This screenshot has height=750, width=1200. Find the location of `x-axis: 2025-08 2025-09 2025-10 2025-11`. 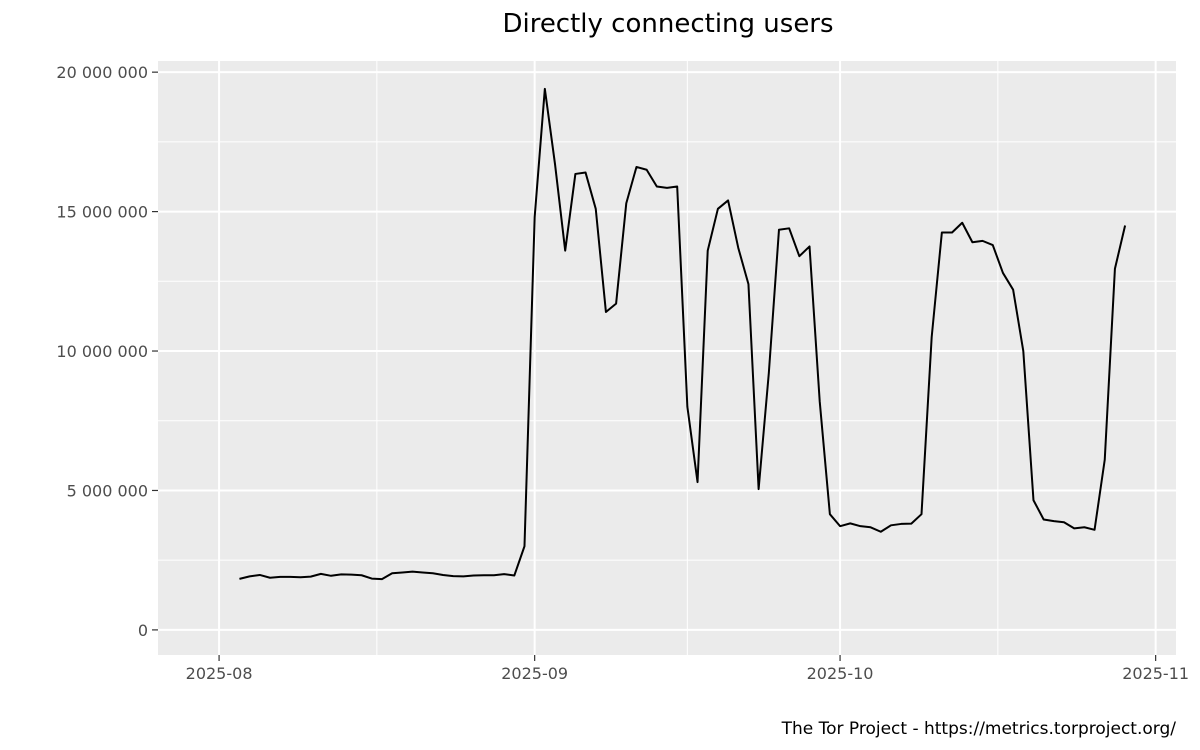

x-axis: 2025-08 2025-09 2025-10 2025-11 is located at coordinates (687, 669).